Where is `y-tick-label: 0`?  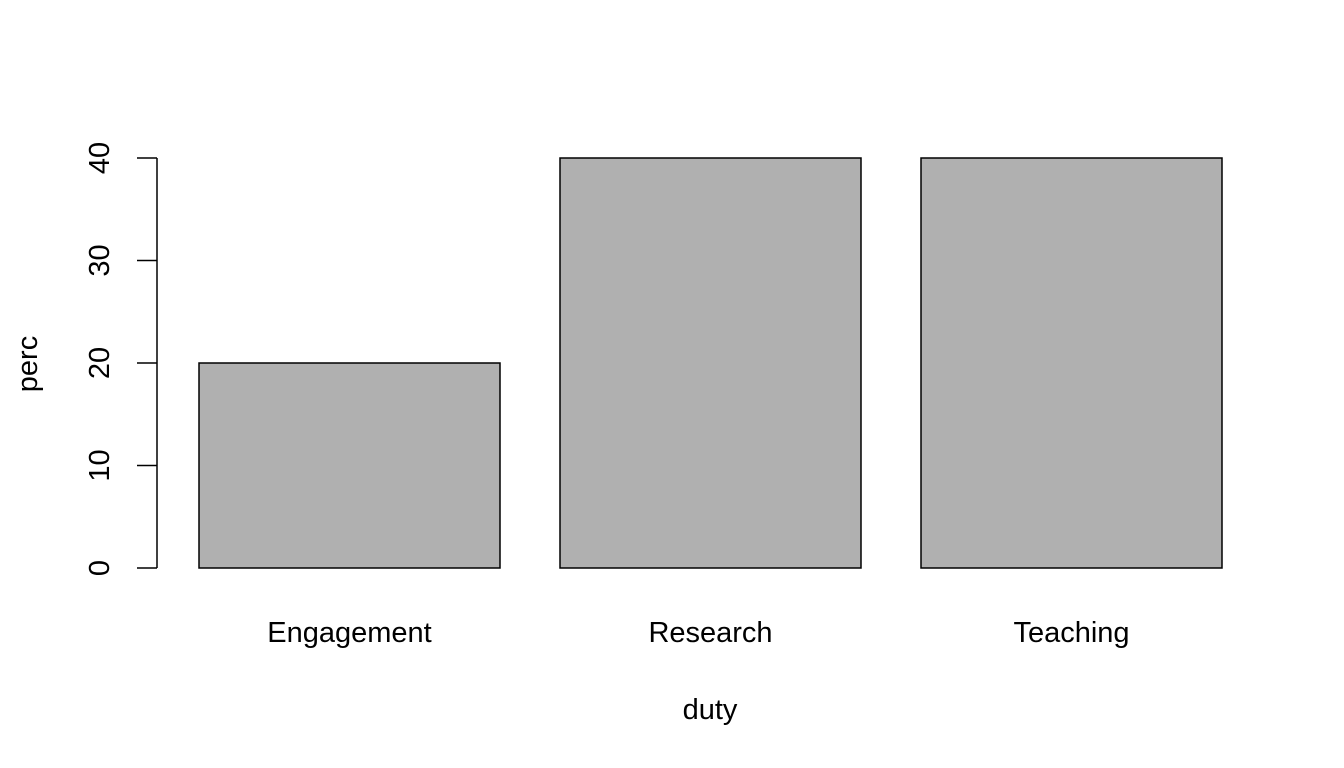 y-tick-label: 0 is located at coordinates (100, 568).